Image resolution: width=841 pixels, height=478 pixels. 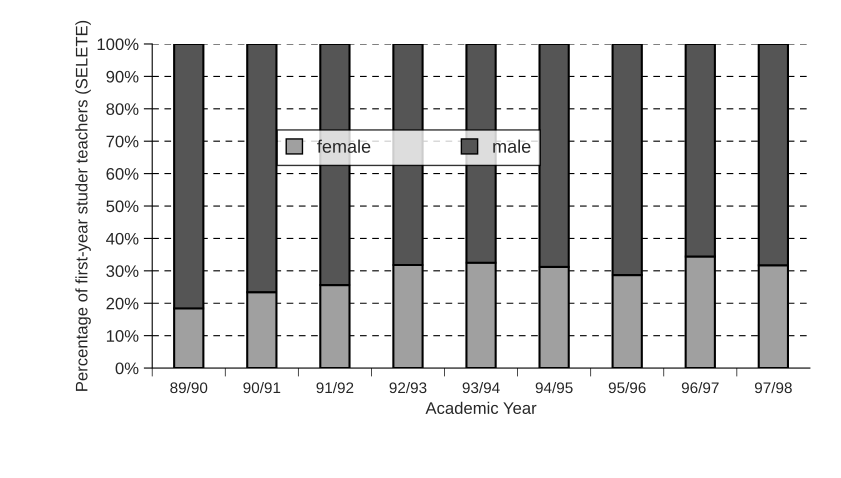 I want to click on y-tick-label: 30%, so click(x=122, y=271).